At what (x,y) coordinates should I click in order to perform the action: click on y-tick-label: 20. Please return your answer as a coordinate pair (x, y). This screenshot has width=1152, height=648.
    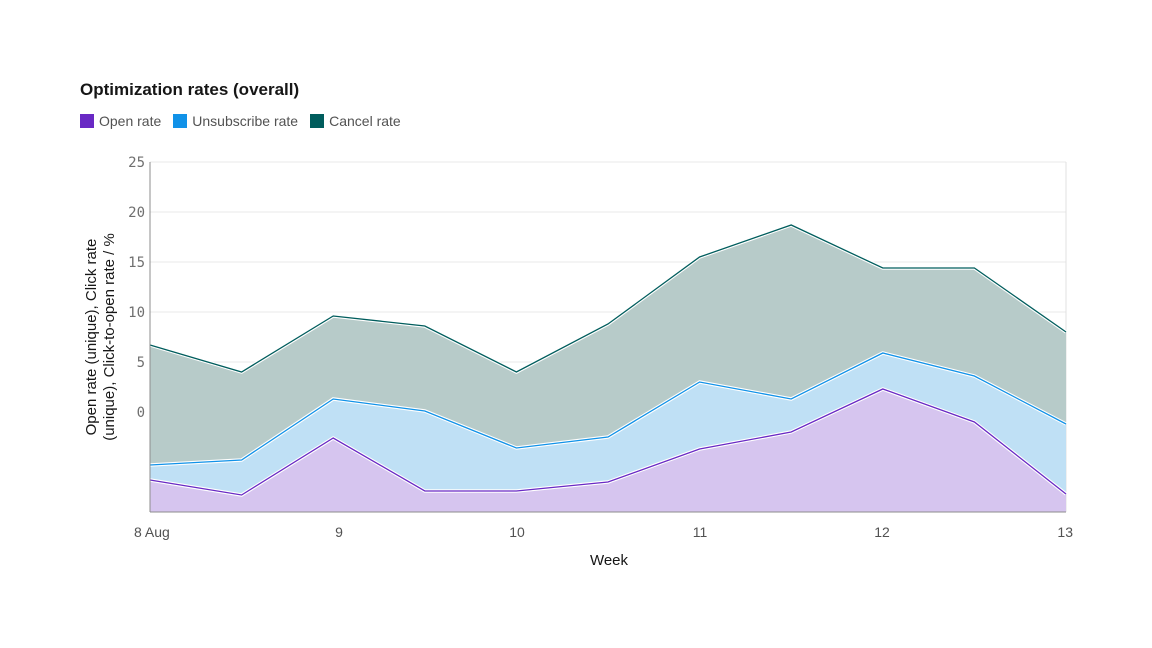
    Looking at the image, I should click on (136, 213).